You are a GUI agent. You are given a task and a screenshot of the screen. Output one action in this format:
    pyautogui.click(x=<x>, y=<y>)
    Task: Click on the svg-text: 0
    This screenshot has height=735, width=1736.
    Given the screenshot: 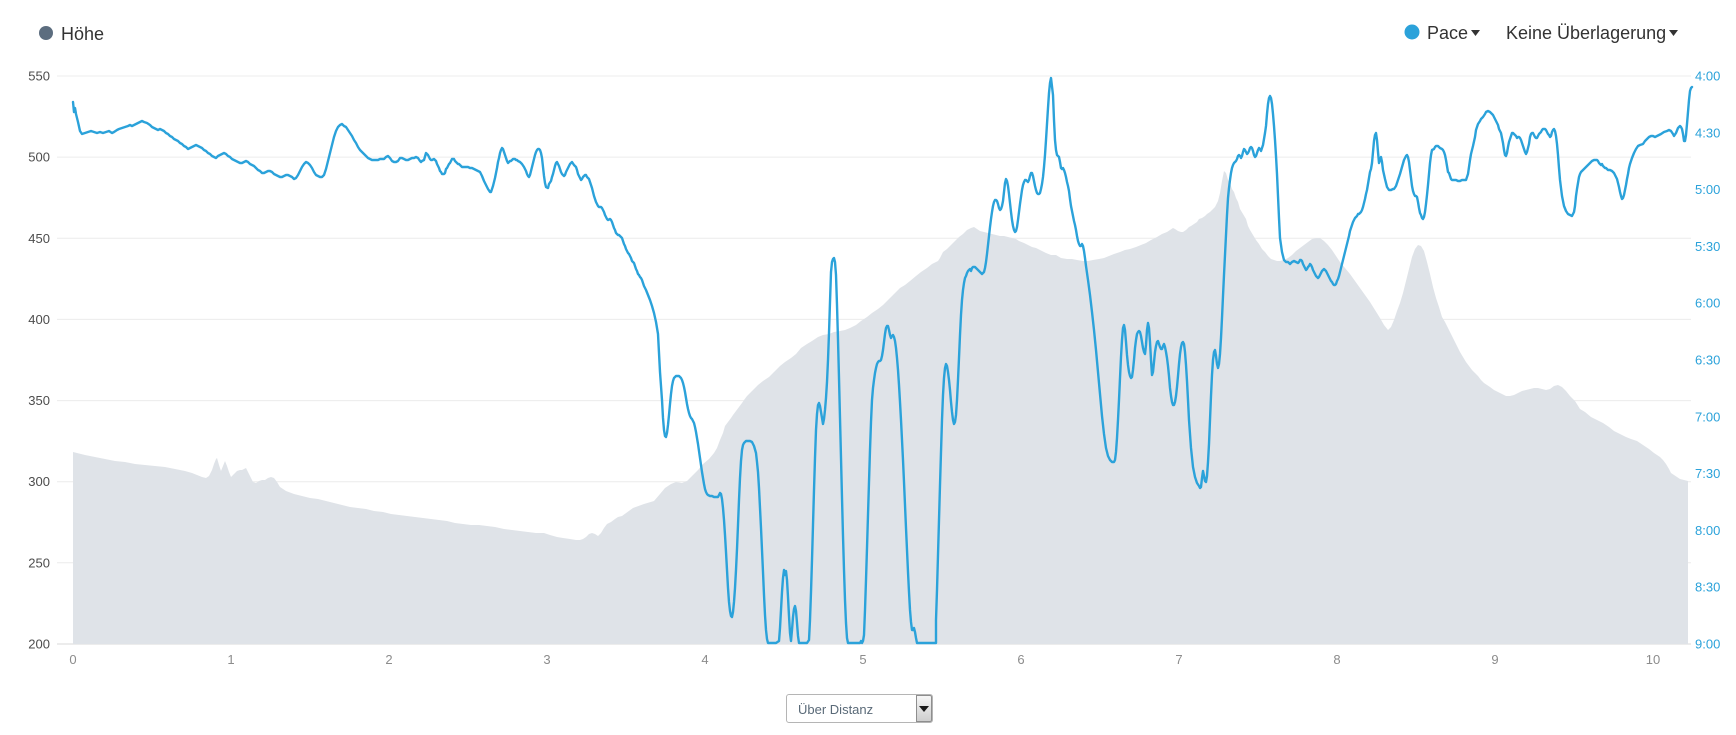 What is the action you would take?
    pyautogui.click(x=72, y=659)
    